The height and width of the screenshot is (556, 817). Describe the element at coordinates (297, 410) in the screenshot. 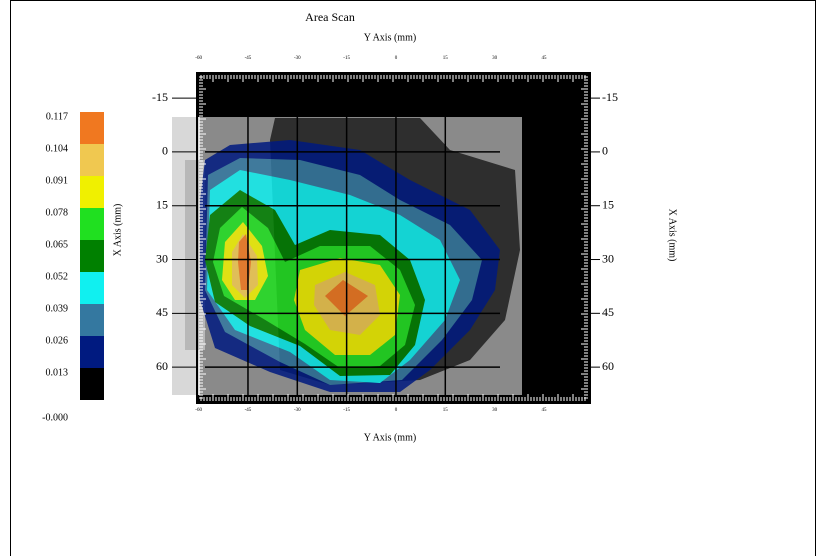

I see `x-tick-label: -30` at that location.